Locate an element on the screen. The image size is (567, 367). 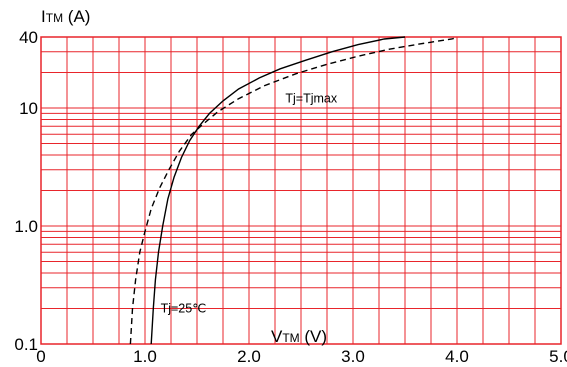
x-axis-title: VTM (V) is located at coordinates (299, 336).